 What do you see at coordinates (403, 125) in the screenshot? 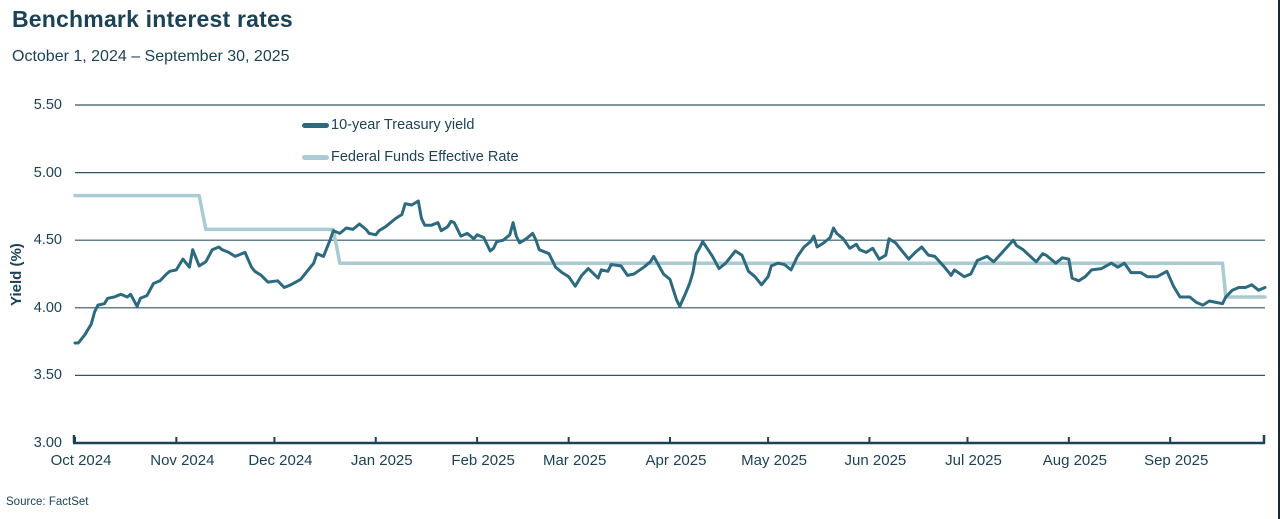
I see `legend-label: 10-year Treasury yield` at bounding box center [403, 125].